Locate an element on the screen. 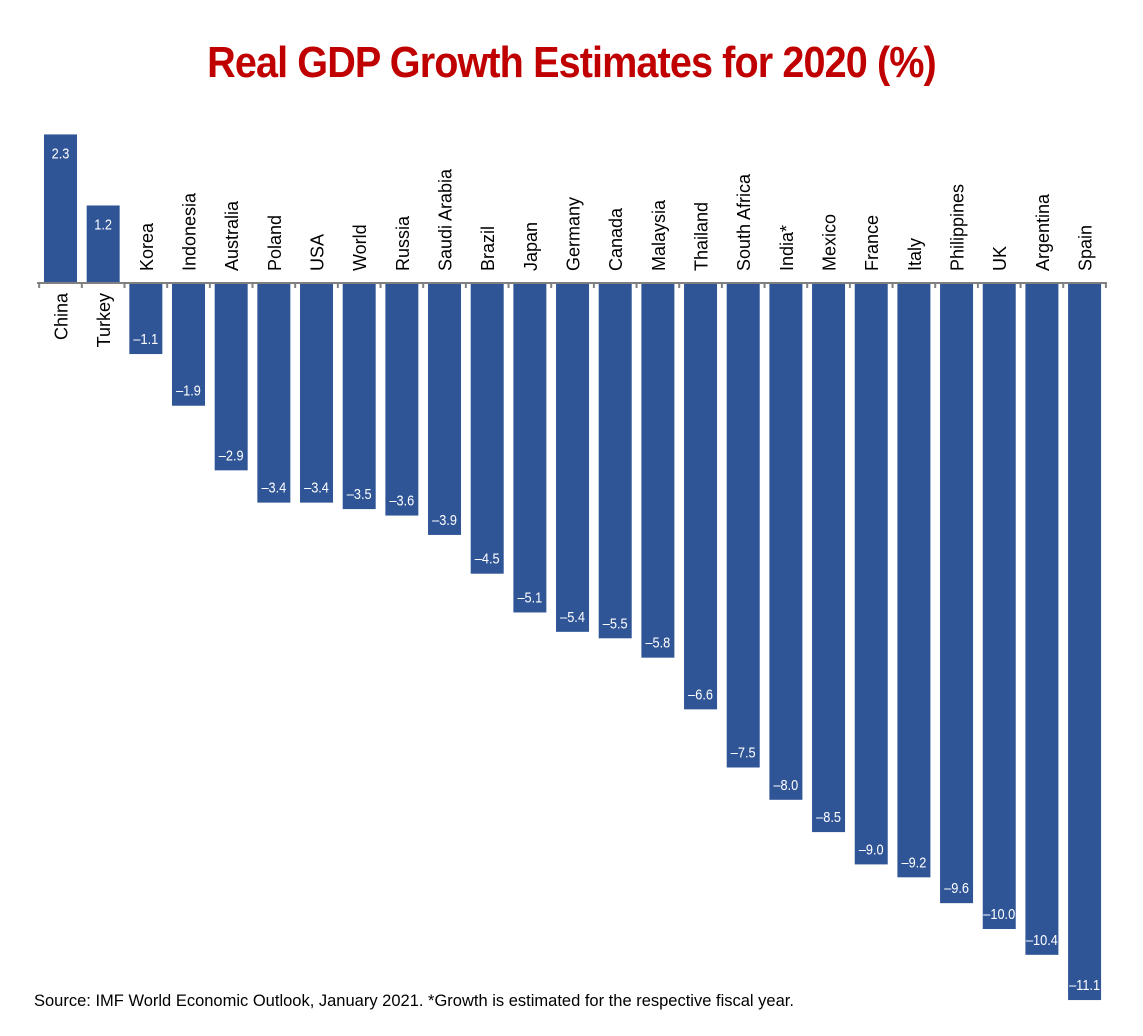 The width and height of the screenshot is (1143, 1036). bar-thailand is located at coordinates (701, 496).